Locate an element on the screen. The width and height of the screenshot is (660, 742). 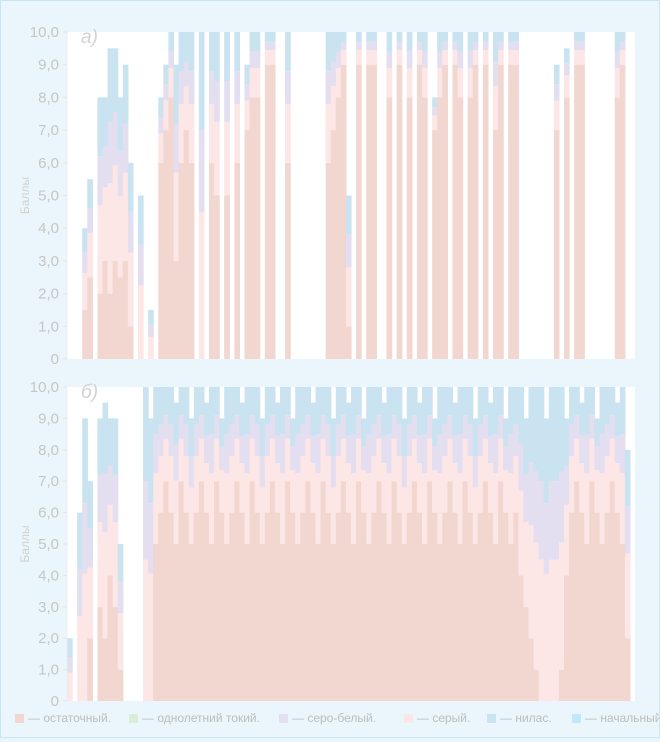
y-tick-label: 0 is located at coordinates (55, 701).